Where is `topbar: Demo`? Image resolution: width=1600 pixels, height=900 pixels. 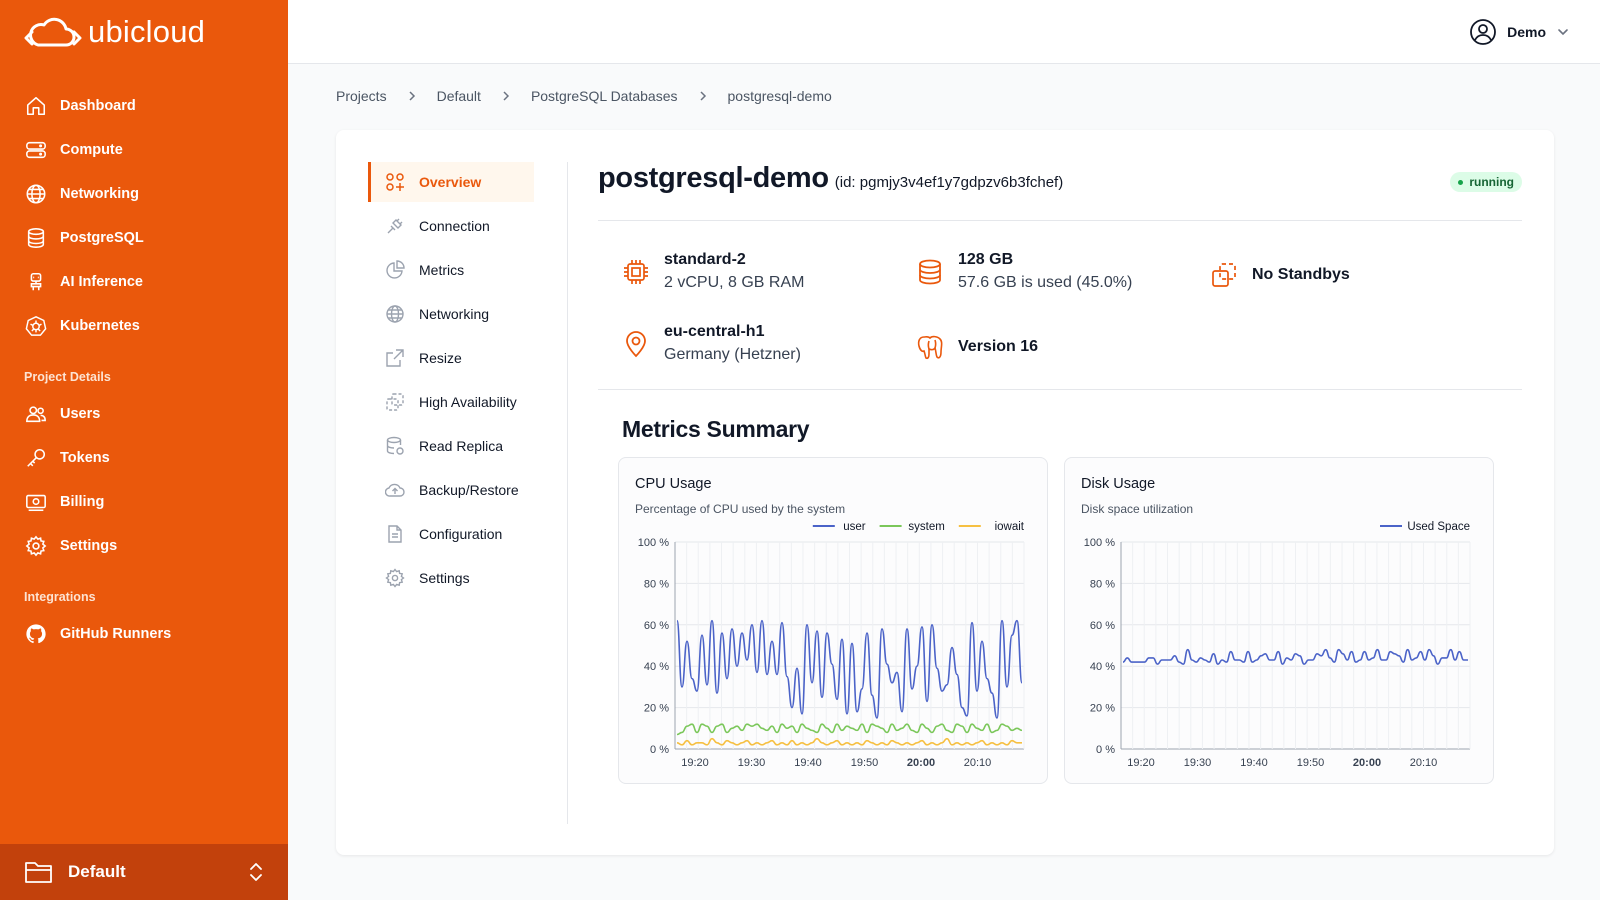
topbar: Demo is located at coordinates (944, 32).